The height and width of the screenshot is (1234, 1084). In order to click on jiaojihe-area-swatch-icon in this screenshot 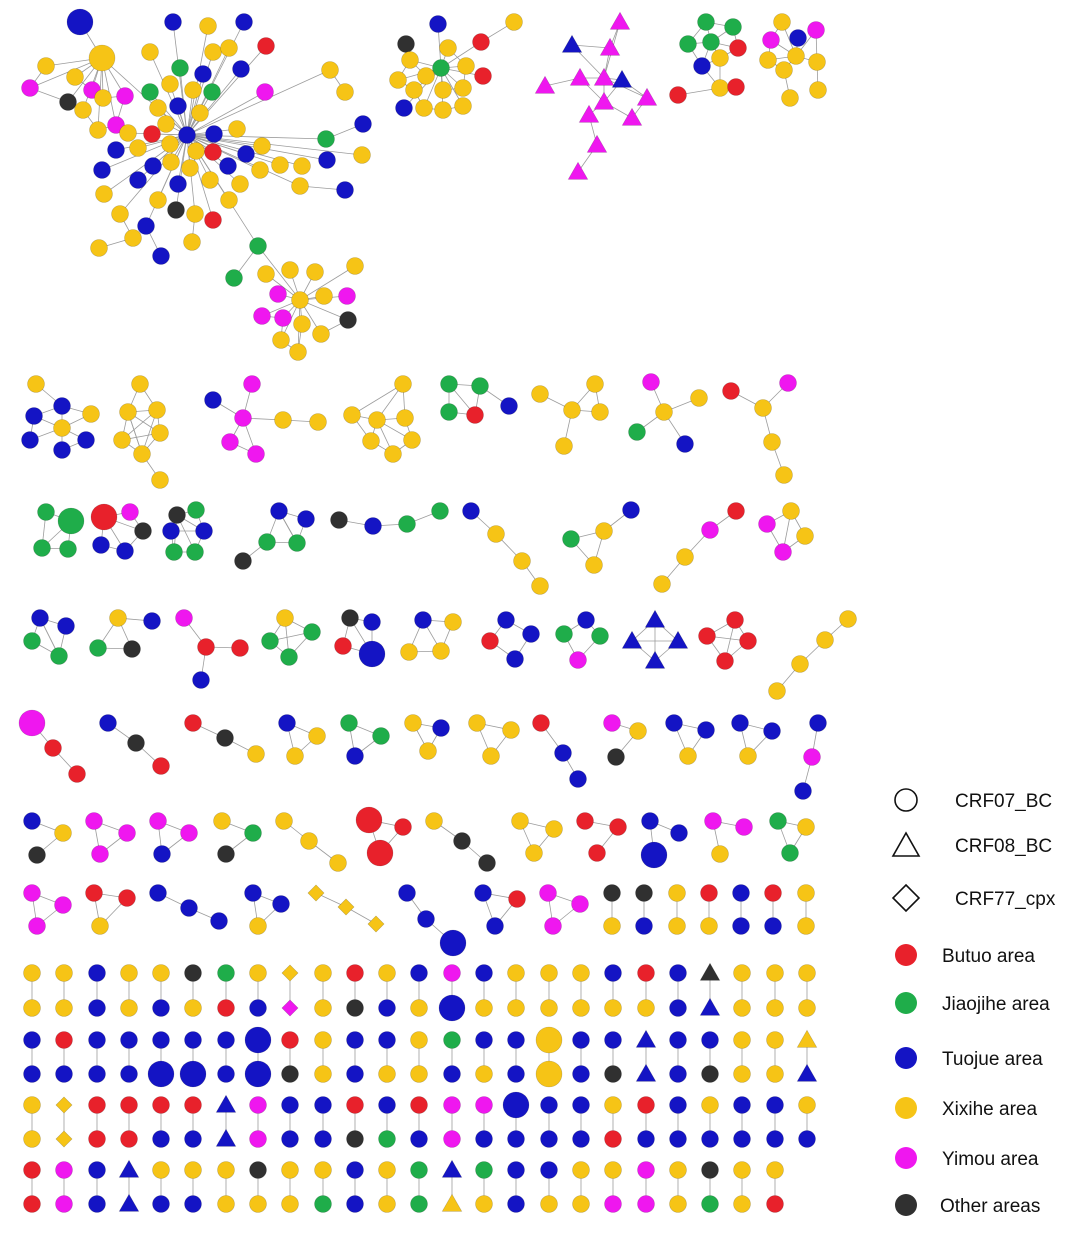, I will do `click(906, 1003)`.